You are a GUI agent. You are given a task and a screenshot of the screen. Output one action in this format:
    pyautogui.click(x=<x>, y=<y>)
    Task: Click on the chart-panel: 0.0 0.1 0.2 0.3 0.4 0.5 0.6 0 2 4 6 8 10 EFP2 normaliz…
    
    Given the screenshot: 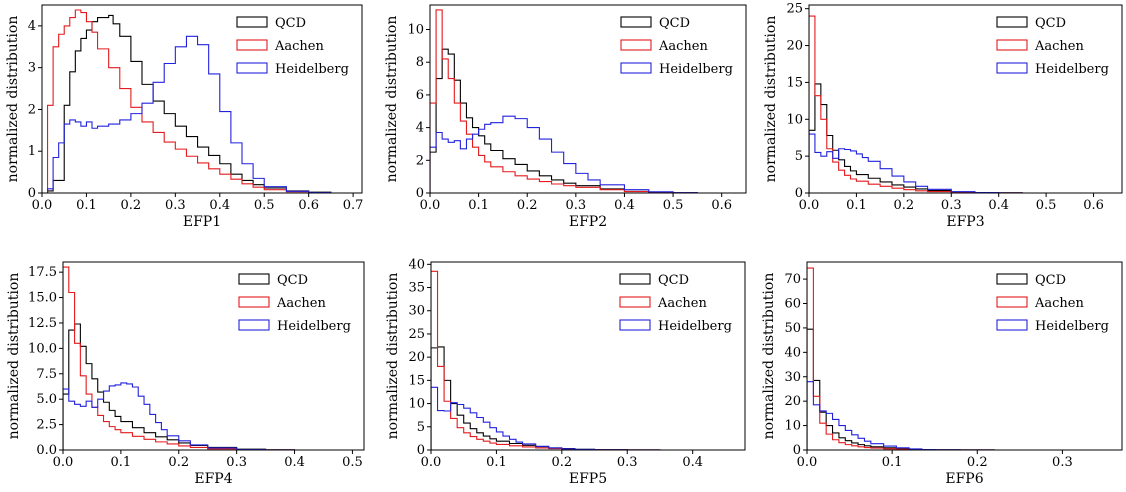 What is the action you would take?
    pyautogui.click(x=565, y=117)
    